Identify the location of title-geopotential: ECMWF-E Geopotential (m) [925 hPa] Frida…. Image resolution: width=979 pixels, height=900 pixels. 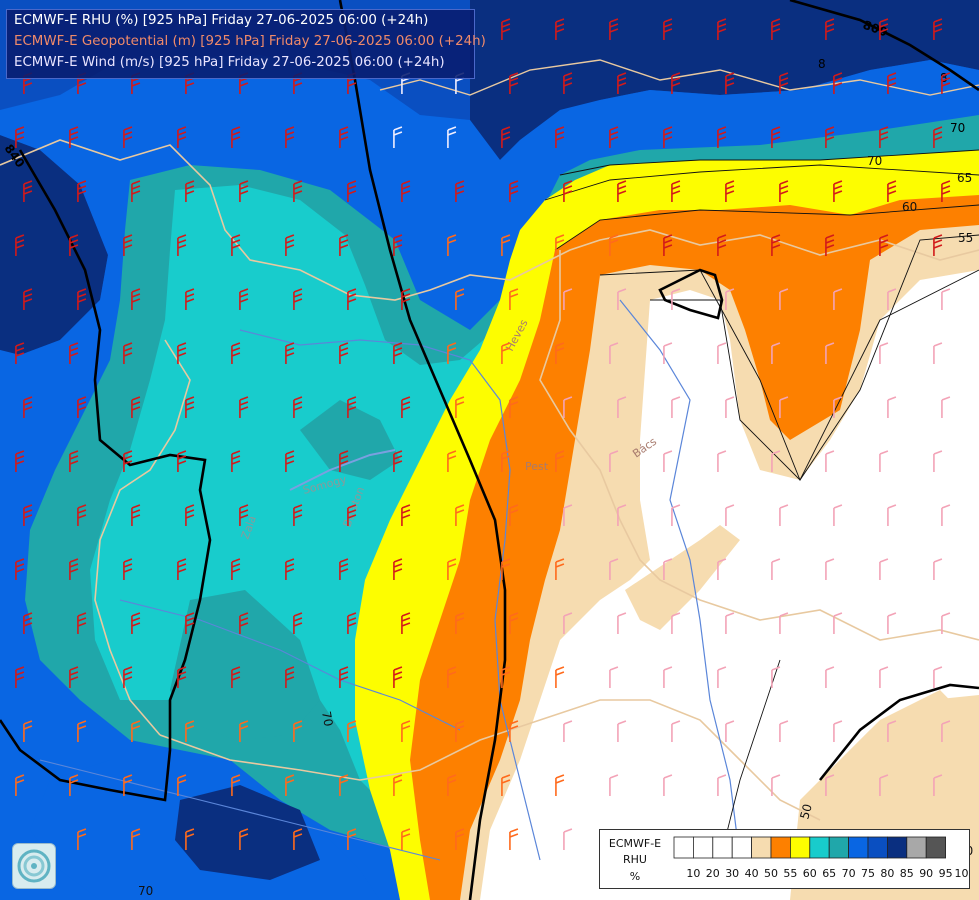
(250, 41).